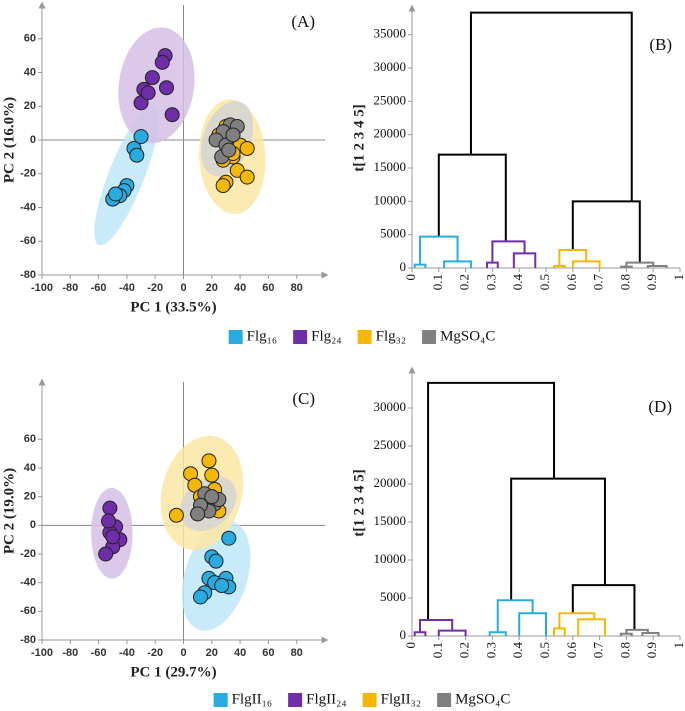 The height and width of the screenshot is (711, 685). I want to click on x-tick-label: 0.8, so click(624, 282).